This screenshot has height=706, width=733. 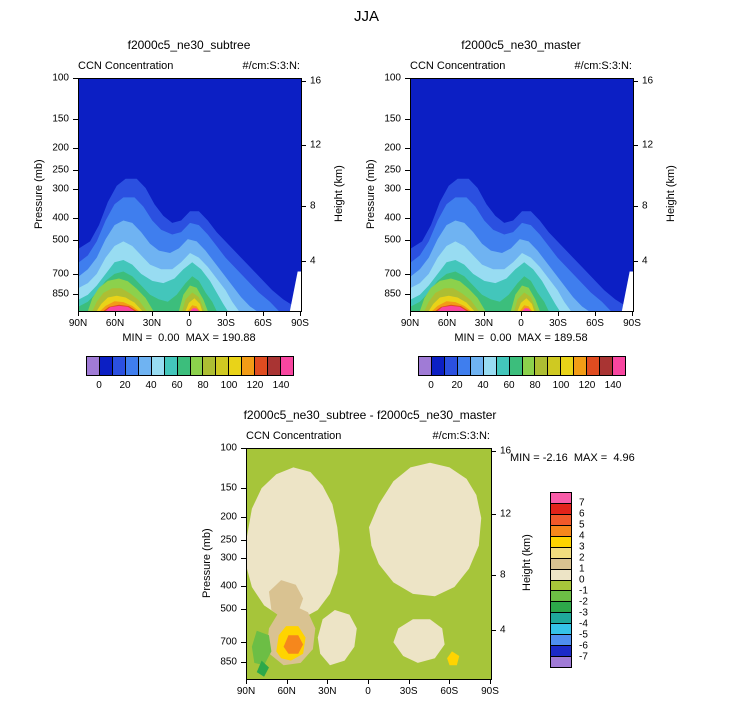 I want to click on colorbar-label: -4, so click(x=583, y=624).